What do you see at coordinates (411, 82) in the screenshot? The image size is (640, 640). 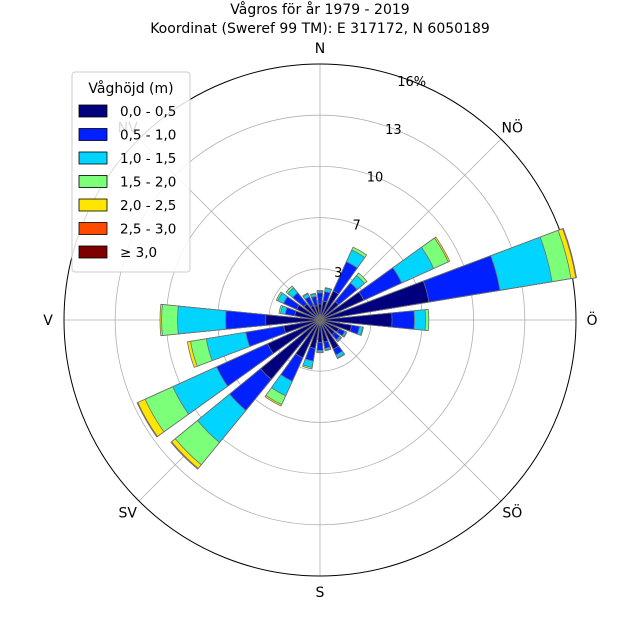 I see `radial-tick-label: 16%` at bounding box center [411, 82].